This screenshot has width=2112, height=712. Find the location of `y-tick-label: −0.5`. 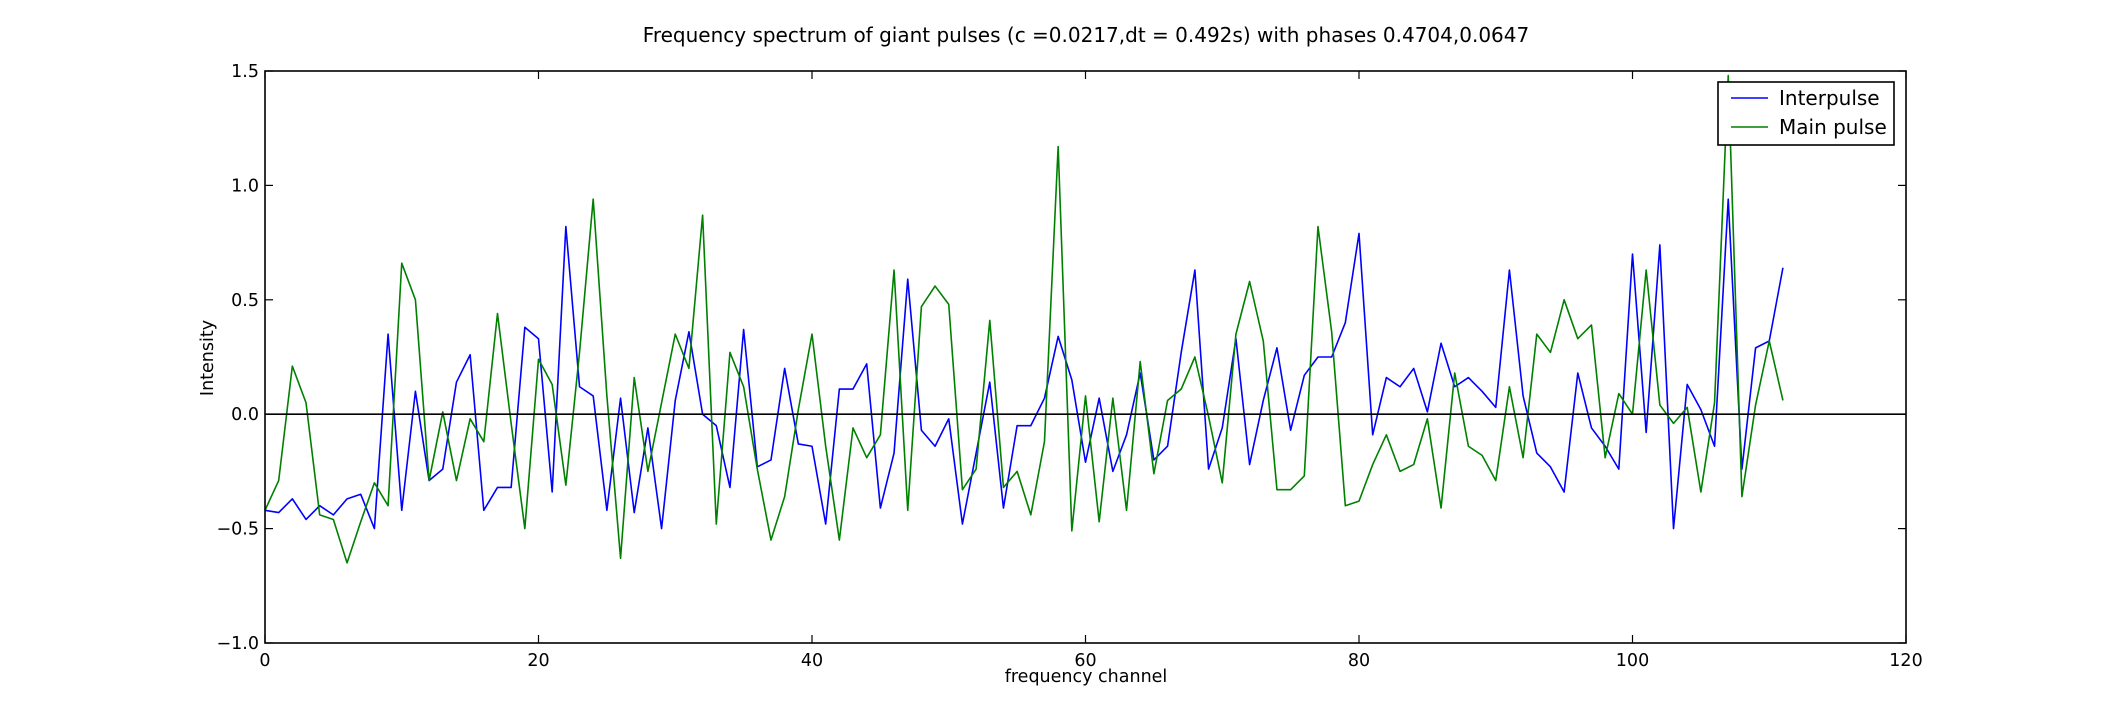

y-tick-label: −0.5 is located at coordinates (238, 530).